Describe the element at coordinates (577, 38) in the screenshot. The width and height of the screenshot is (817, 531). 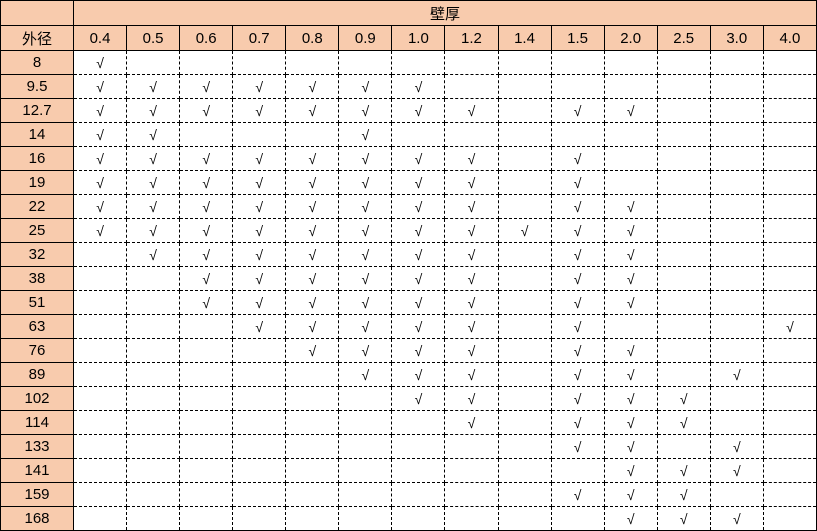
I see `column-header: 1.5` at that location.